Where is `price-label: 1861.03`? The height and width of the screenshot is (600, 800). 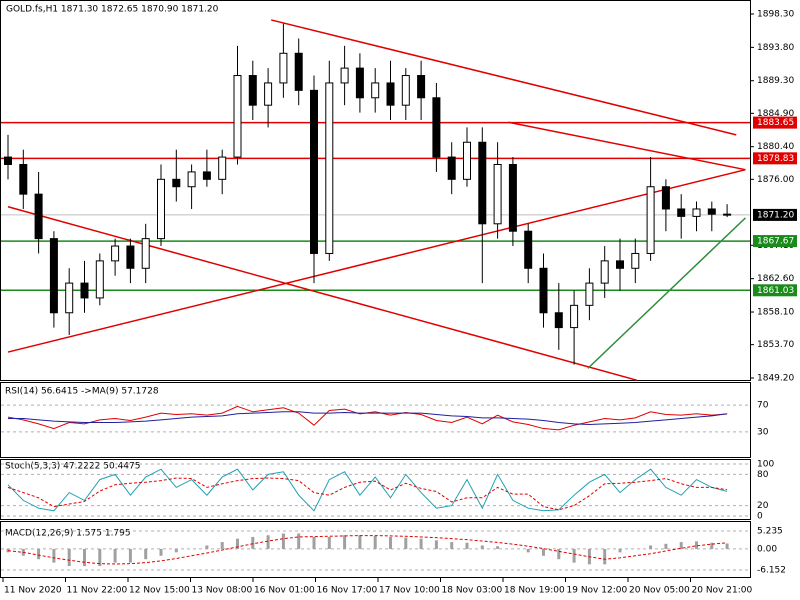
price-label: 1861.03 is located at coordinates (775, 291).